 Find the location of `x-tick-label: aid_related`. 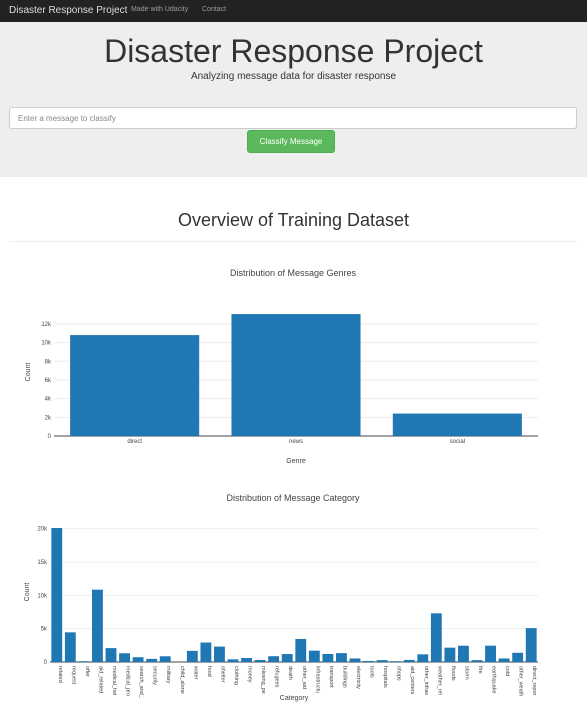

x-tick-label: aid_related is located at coordinates (100, 679).